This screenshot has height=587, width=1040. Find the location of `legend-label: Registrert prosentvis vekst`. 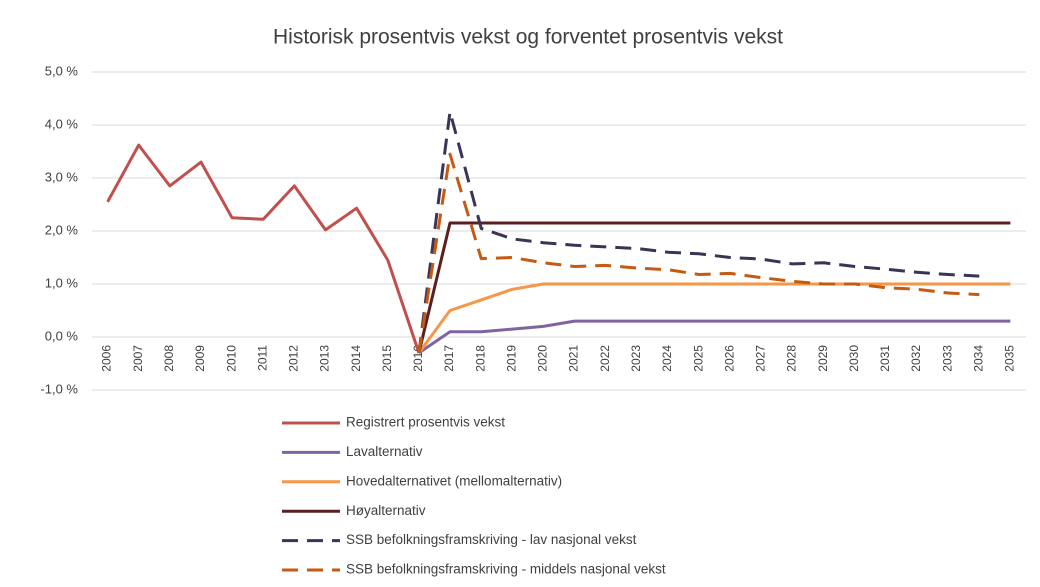

legend-label: Registrert prosentvis vekst is located at coordinates (425, 422).